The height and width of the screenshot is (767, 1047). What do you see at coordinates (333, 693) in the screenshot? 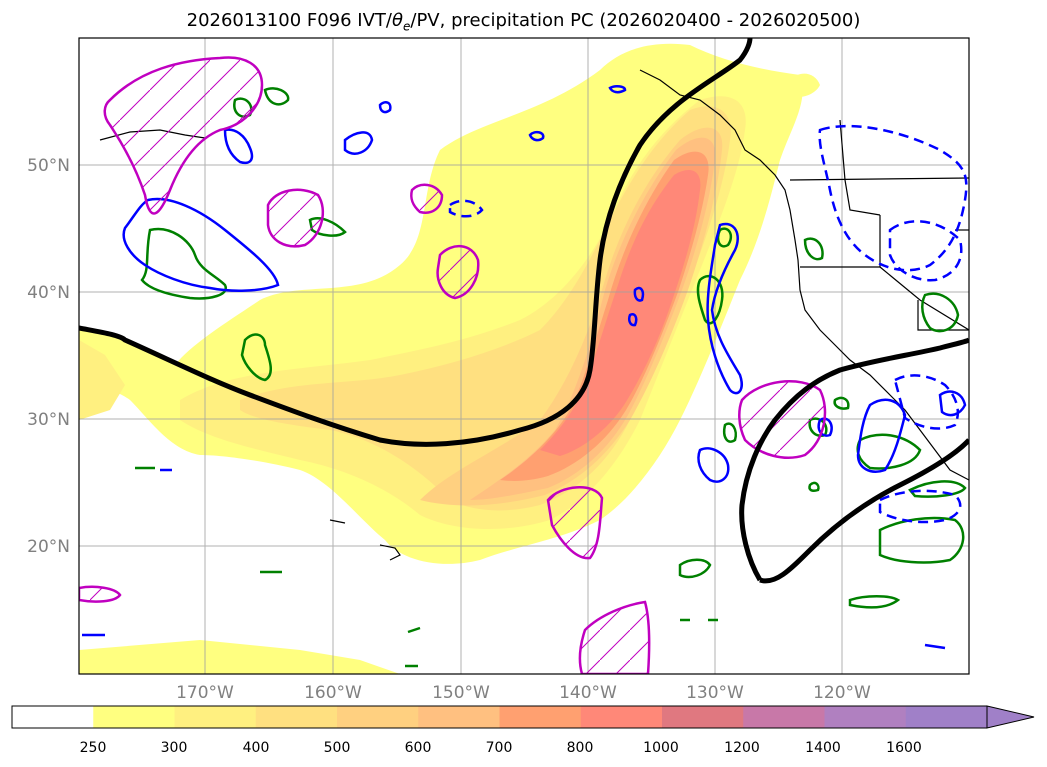
I see `lon-label-160w: 160°W` at bounding box center [333, 693].